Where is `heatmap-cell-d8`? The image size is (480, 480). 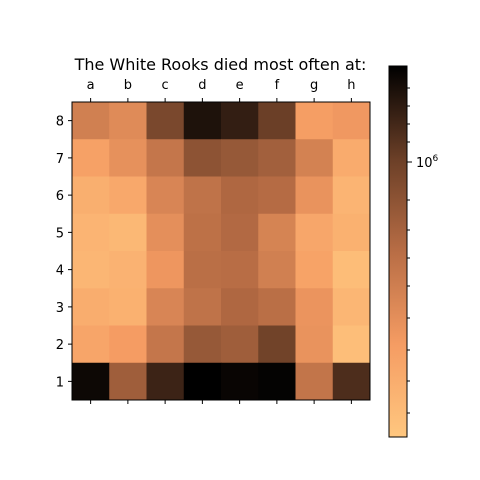
heatmap-cell-d8 is located at coordinates (202, 121).